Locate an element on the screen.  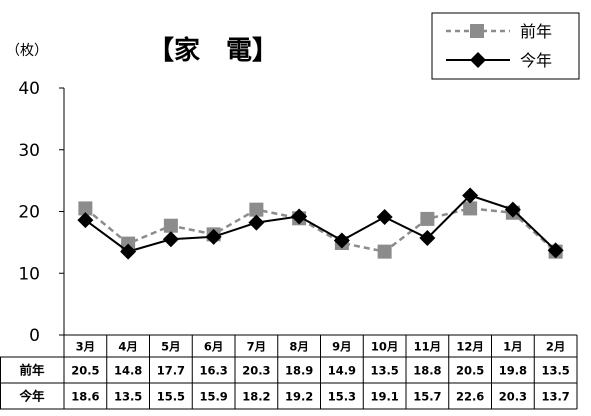
data-label: 22.6 is located at coordinates (470, 397).